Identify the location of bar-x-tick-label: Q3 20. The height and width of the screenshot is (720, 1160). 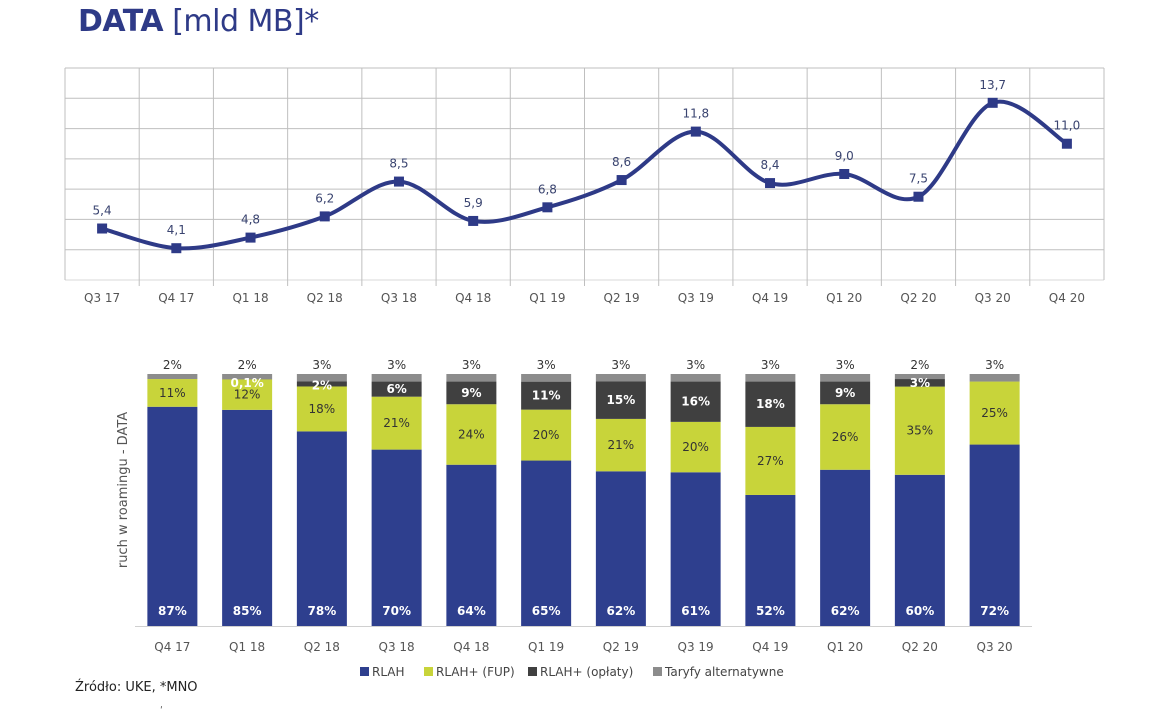
(995, 647).